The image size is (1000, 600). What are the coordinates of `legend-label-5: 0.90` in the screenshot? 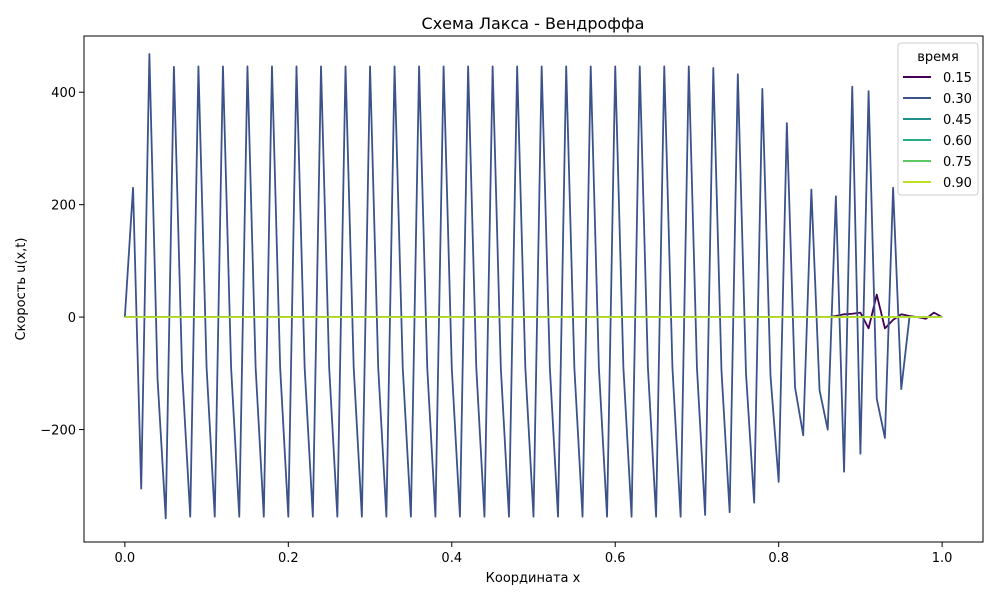 It's located at (957, 183).